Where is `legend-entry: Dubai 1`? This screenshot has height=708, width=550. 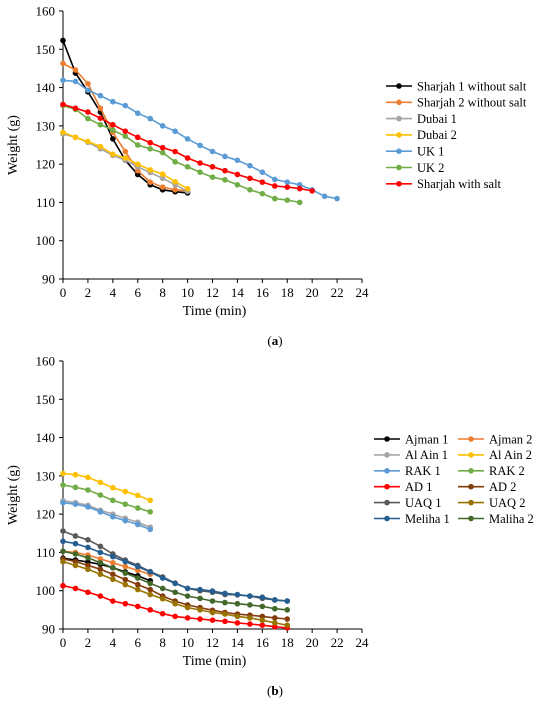
legend-entry: Dubai 1 is located at coordinates (421, 119).